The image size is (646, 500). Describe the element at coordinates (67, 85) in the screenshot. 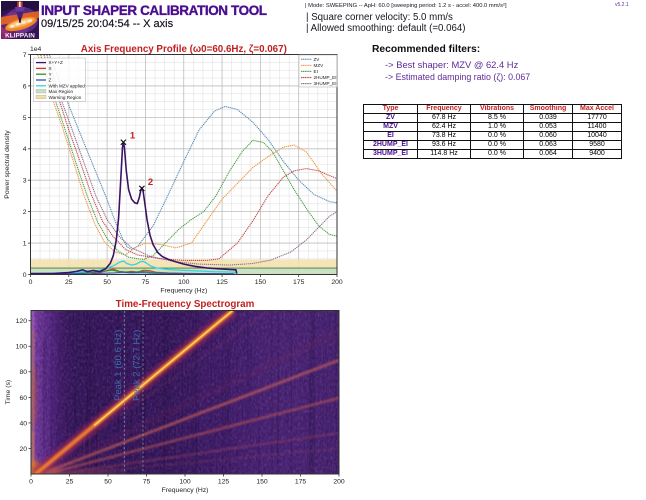

I see `svg-text: With MZV applied` at that location.